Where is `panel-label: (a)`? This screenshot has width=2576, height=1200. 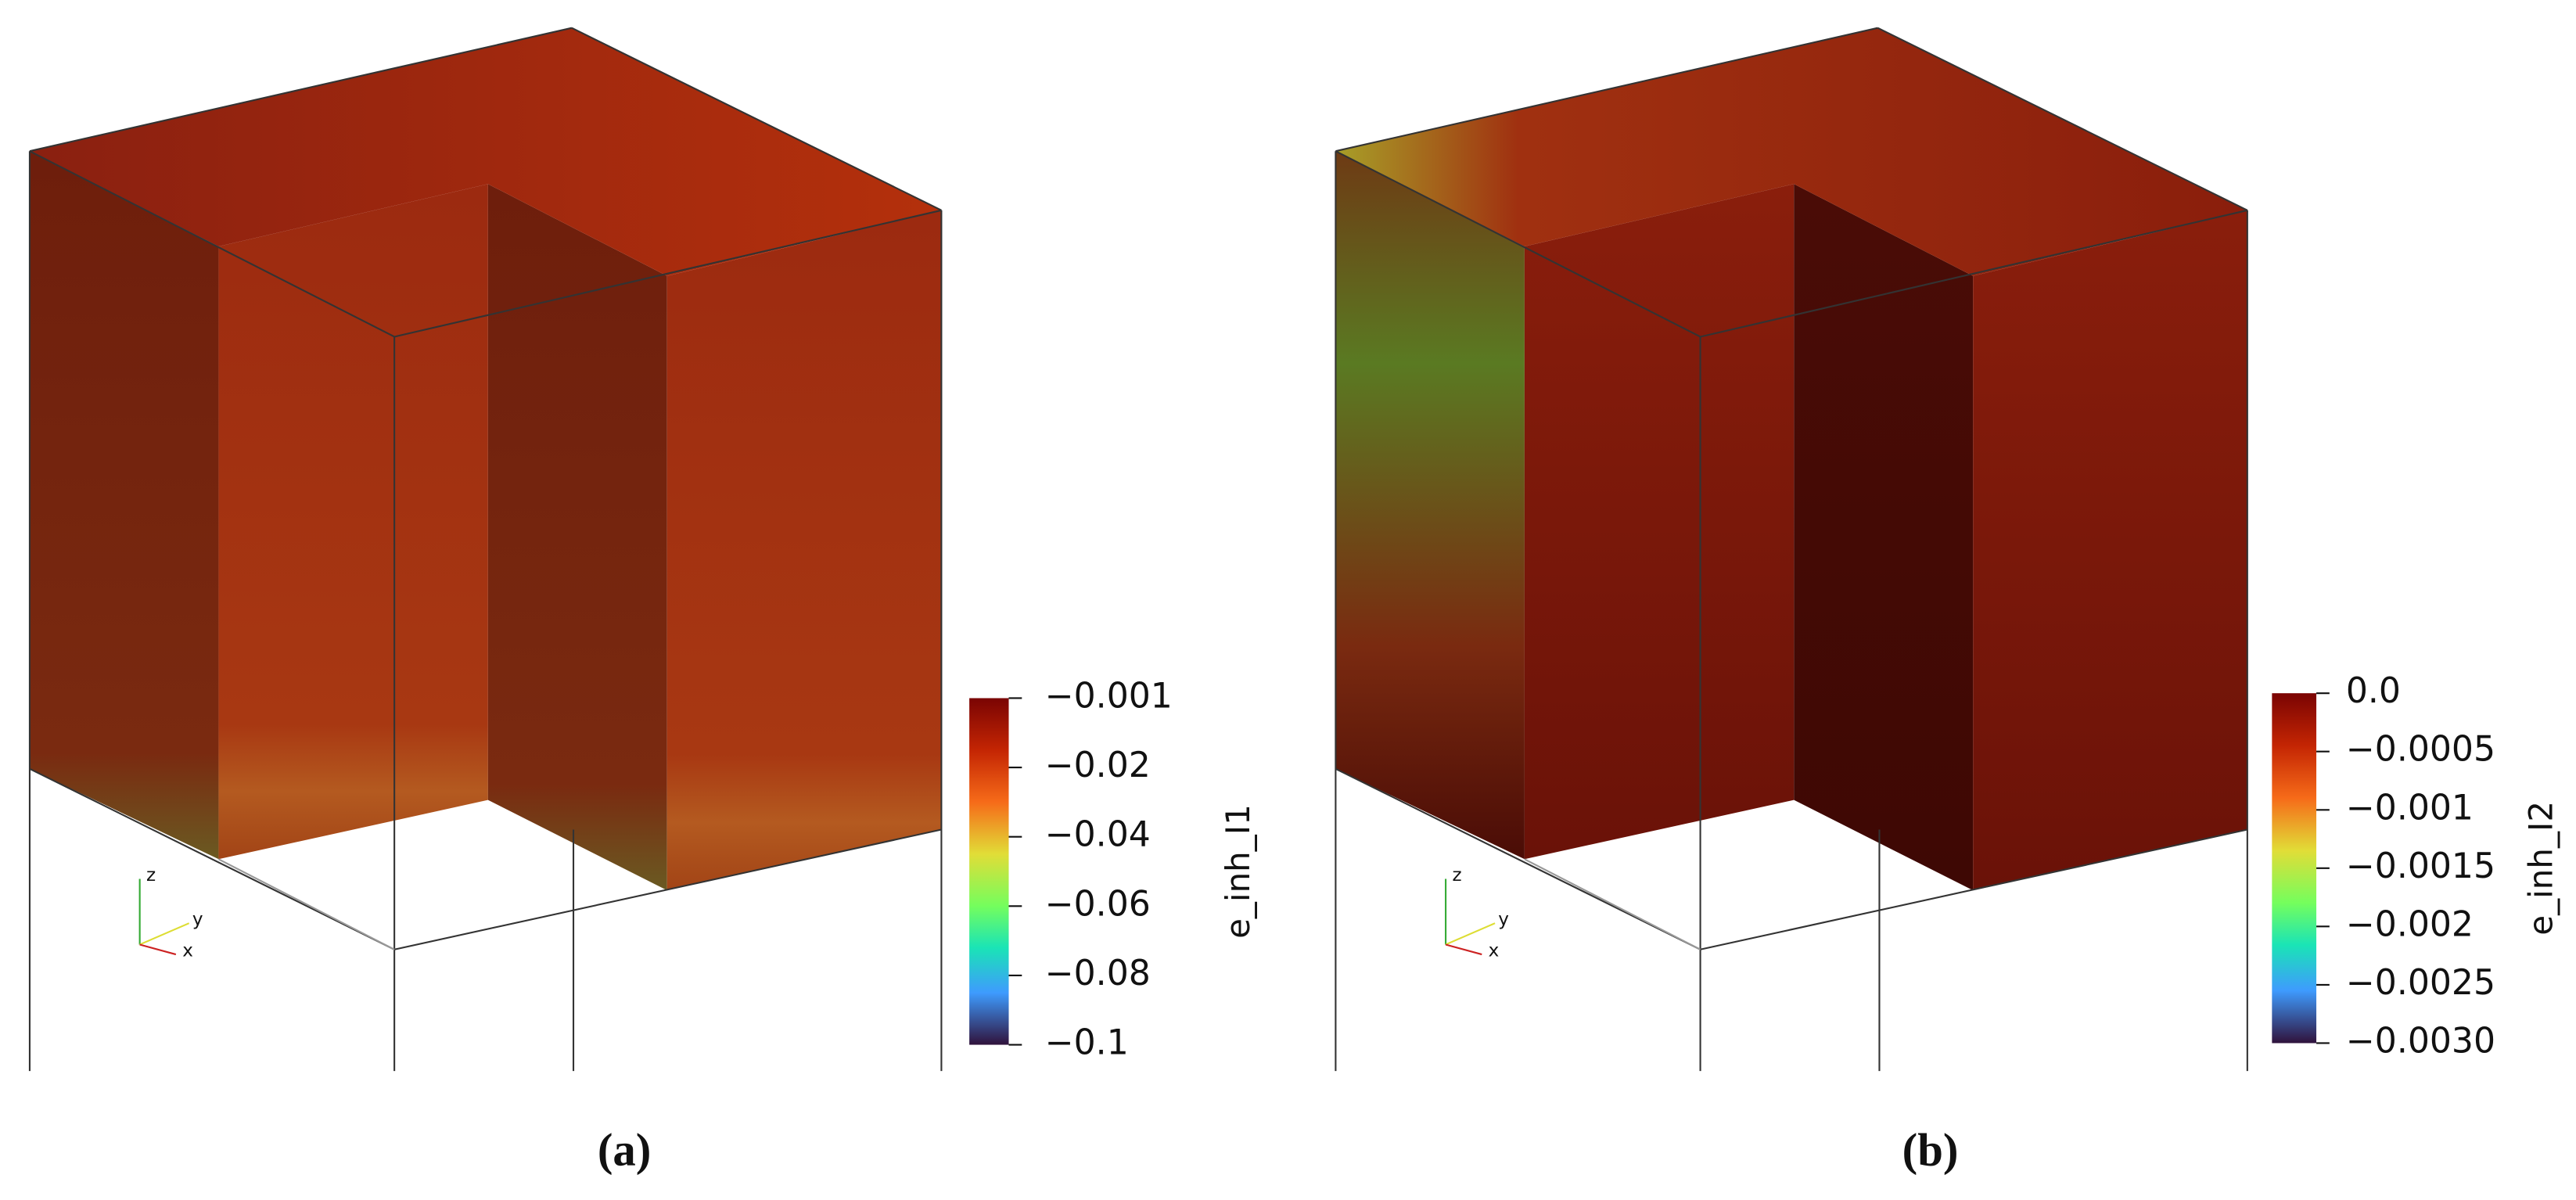 panel-label: (a) is located at coordinates (625, 1150).